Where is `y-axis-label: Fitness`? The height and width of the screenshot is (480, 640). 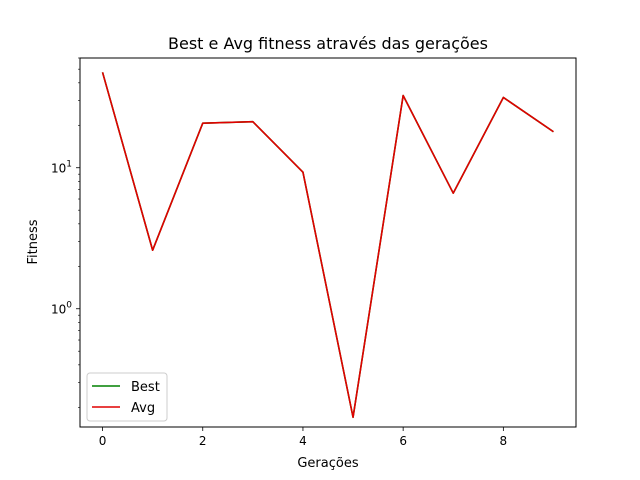 y-axis-label: Fitness is located at coordinates (33, 241).